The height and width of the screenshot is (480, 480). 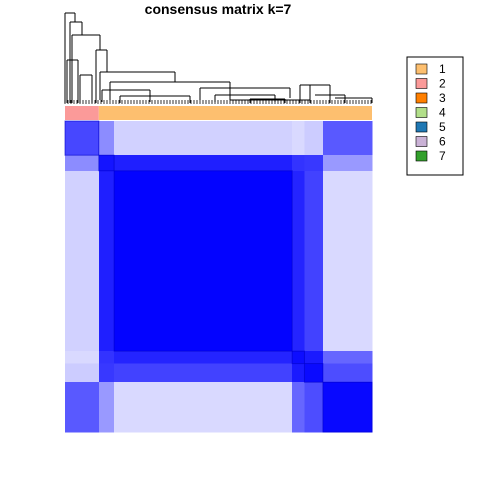 What do you see at coordinates (298, 138) in the screenshot?
I see `consensus-cell-A-D` at bounding box center [298, 138].